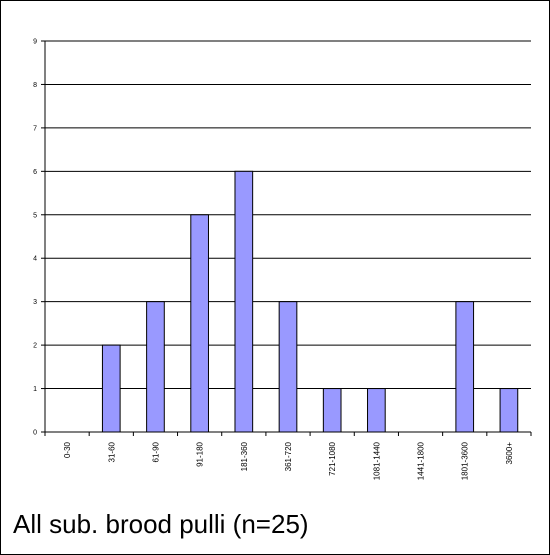  I want to click on y-tick-label: 6, so click(35, 172).